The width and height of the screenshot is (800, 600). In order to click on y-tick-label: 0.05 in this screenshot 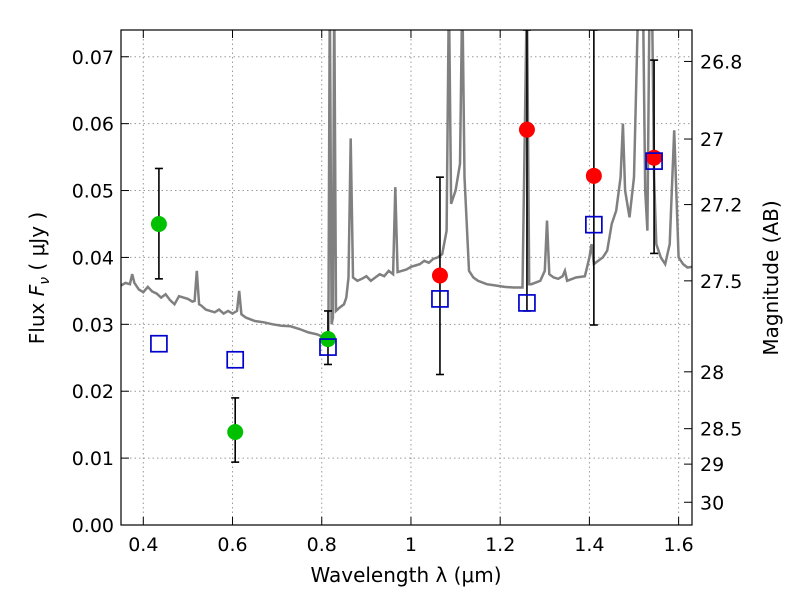, I will do `click(93, 192)`.